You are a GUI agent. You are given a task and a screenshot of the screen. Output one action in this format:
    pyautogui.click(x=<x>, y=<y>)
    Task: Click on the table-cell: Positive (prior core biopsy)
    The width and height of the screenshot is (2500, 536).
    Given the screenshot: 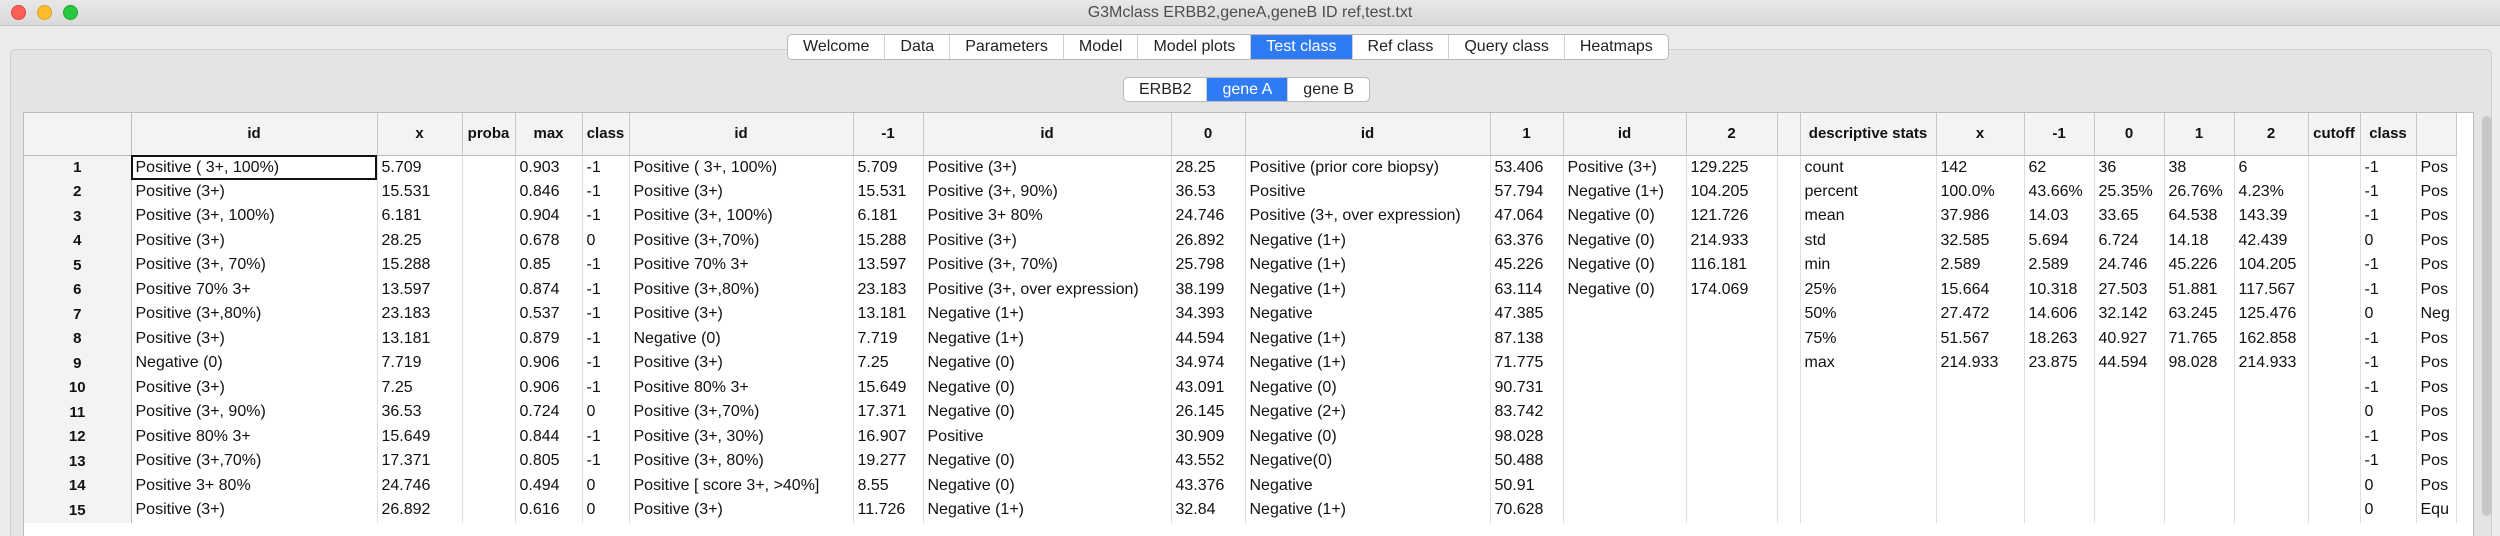 What is the action you would take?
    pyautogui.click(x=1368, y=167)
    